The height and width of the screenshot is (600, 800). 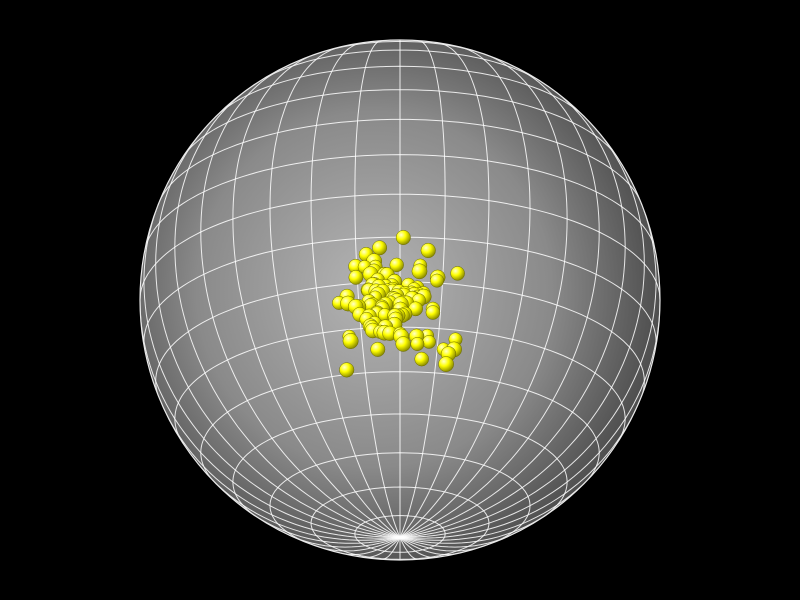 I want to click on particle-cluster, so click(x=398, y=304).